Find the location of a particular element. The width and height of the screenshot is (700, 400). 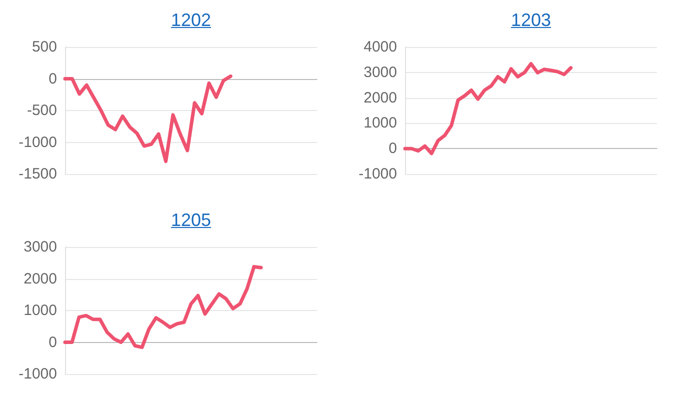

chart-title: 1202 is located at coordinates (191, 20).